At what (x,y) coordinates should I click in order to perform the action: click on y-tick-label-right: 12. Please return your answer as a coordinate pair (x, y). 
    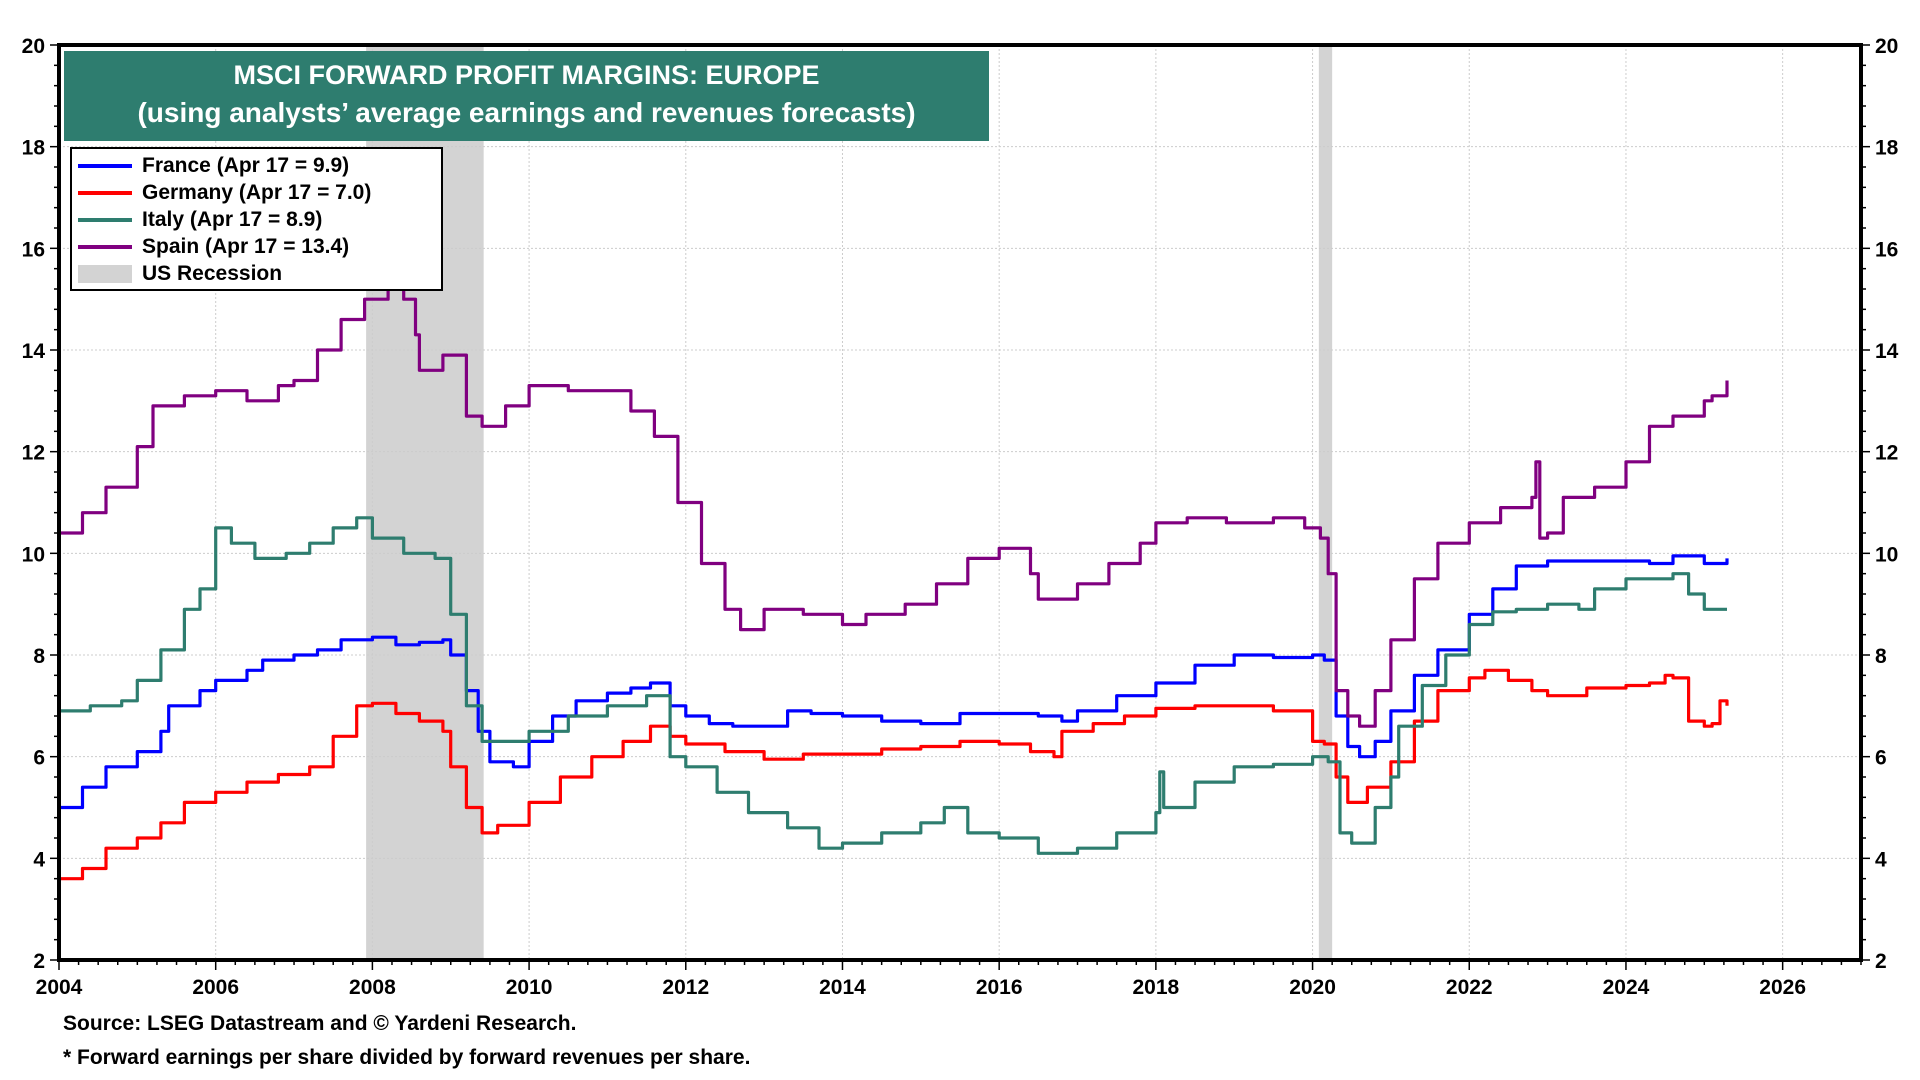
    Looking at the image, I should click on (1886, 453).